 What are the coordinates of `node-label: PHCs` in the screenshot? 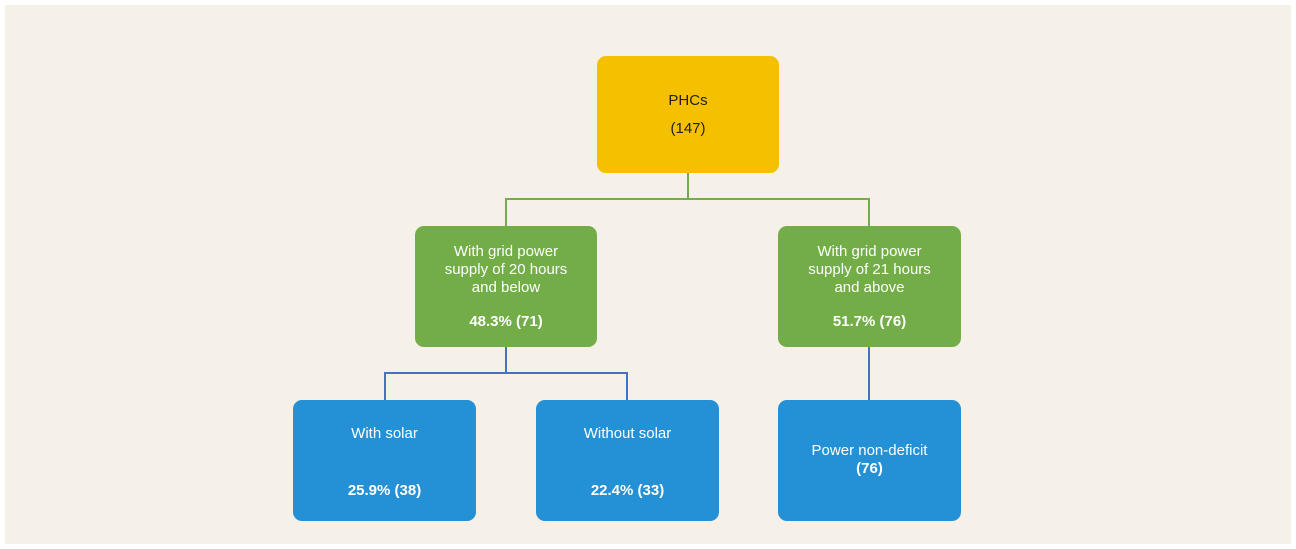 It's located at (688, 100).